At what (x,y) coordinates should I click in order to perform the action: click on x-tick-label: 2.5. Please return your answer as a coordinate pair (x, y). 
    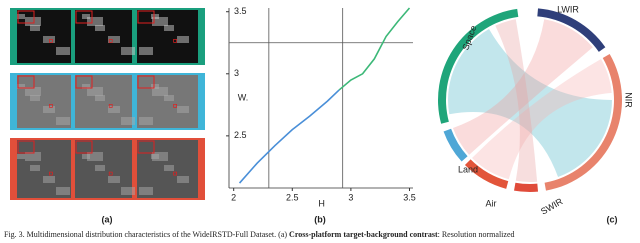
    Looking at the image, I should click on (292, 197).